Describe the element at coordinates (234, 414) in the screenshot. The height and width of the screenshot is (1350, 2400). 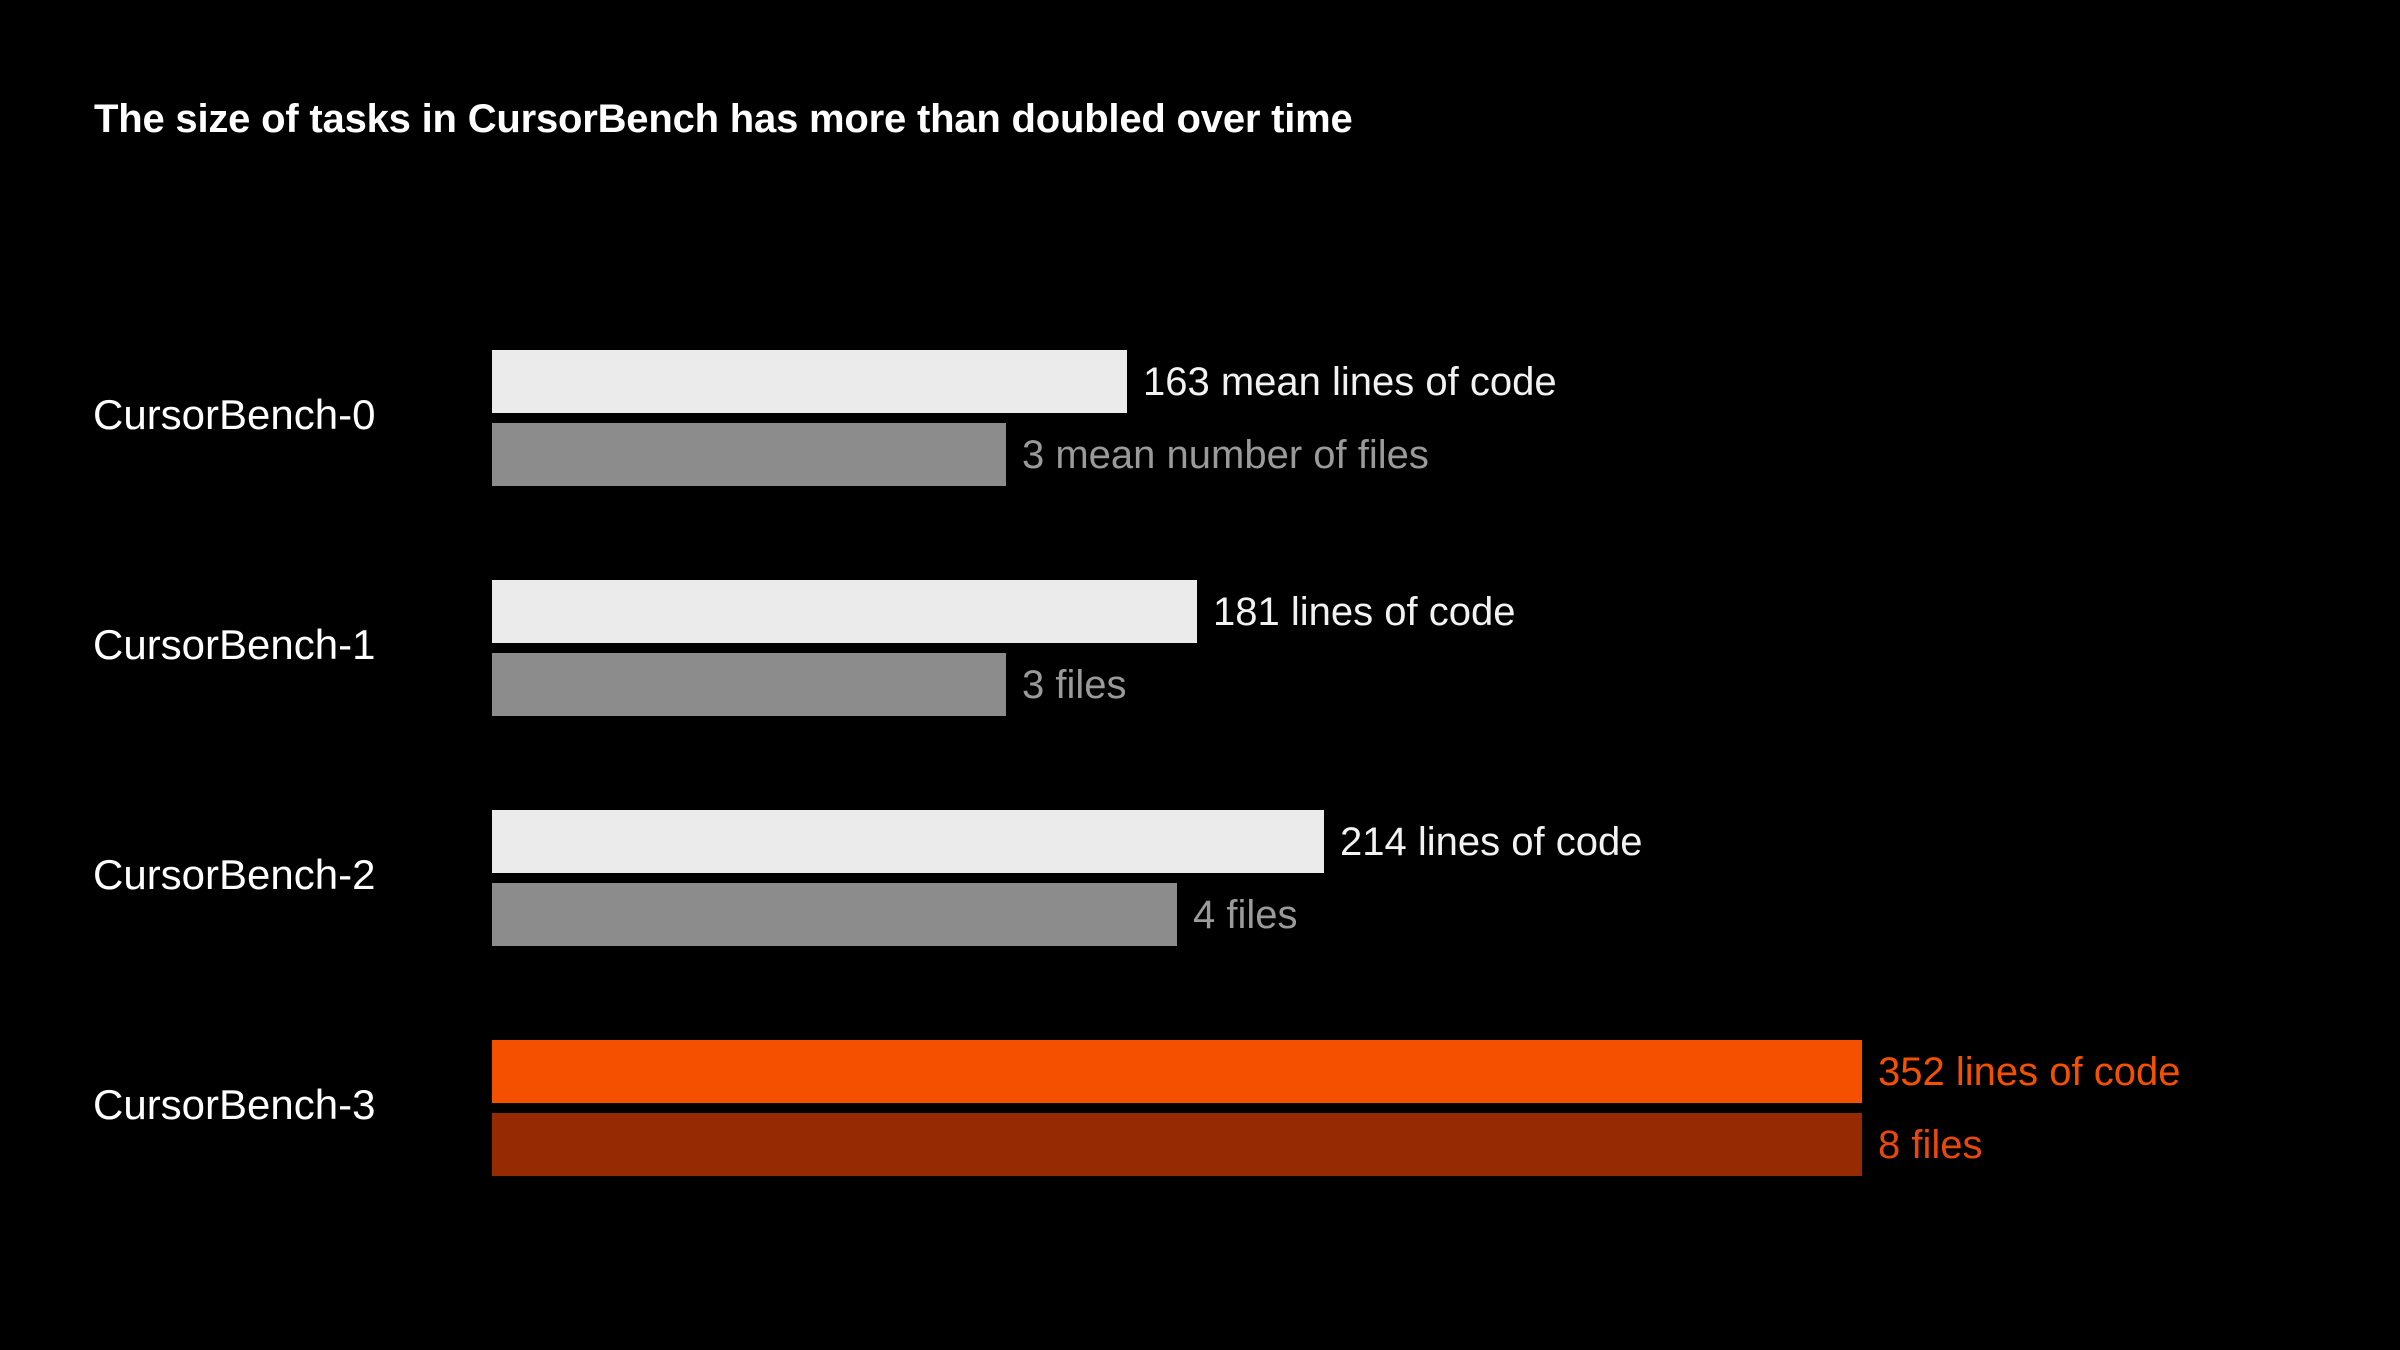
I see `category-label: CursorBench-0` at that location.